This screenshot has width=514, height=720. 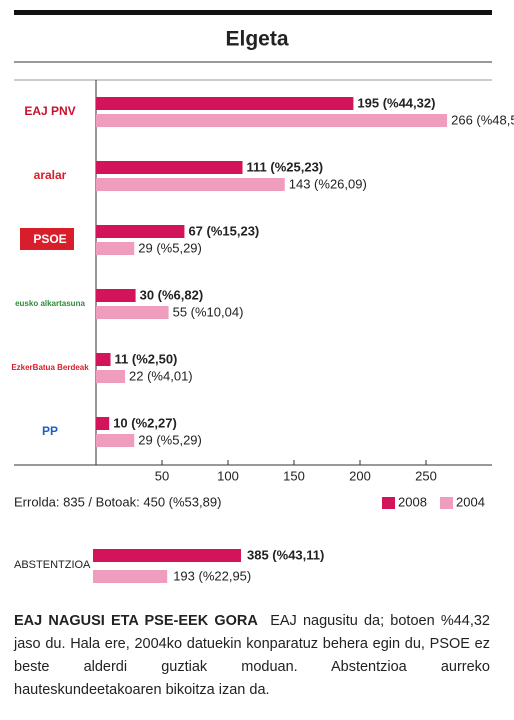 I want to click on value-label: 195 (%44,32), so click(x=396, y=102).